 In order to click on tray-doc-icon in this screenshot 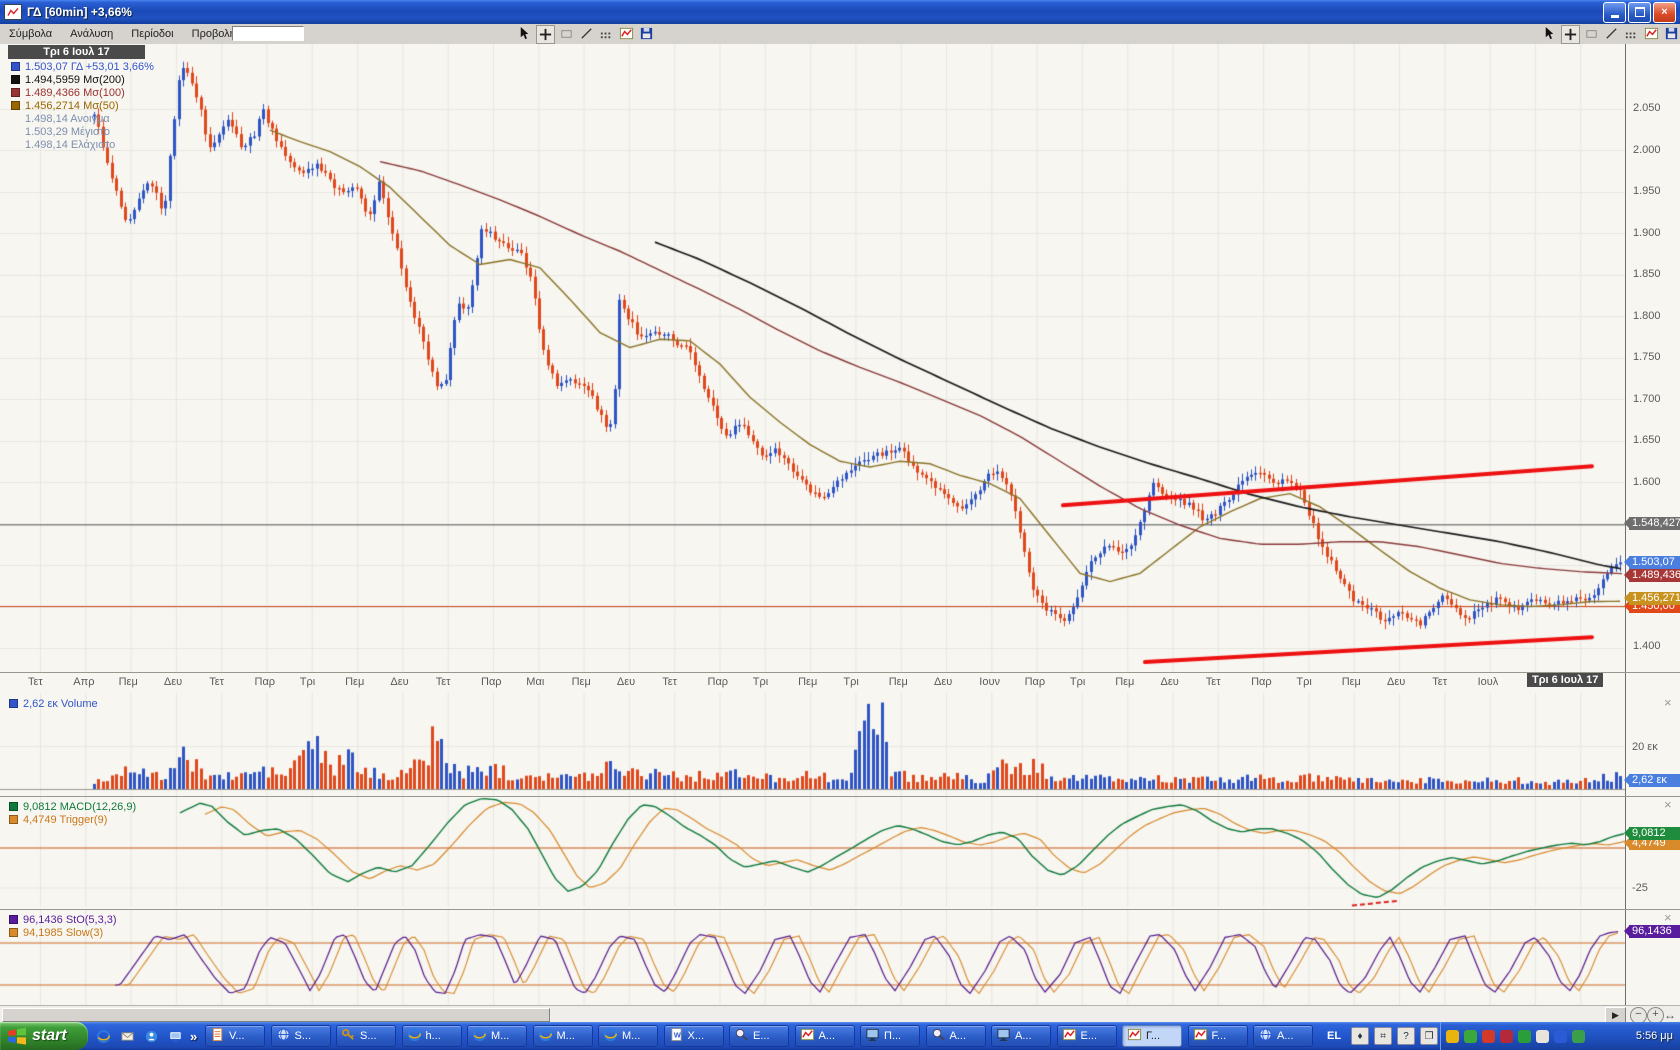, I will do `click(1542, 1036)`.